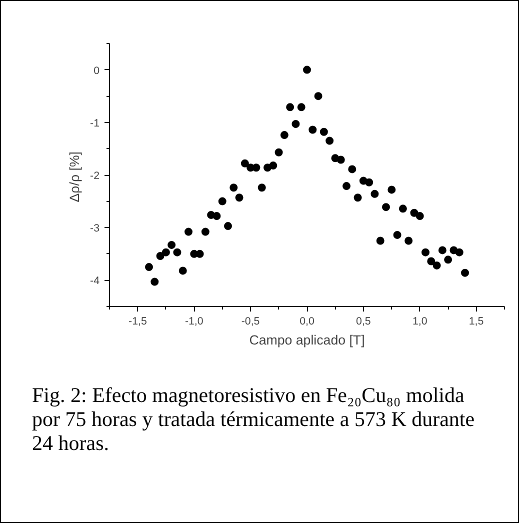 The image size is (525, 529). Describe the element at coordinates (137, 322) in the screenshot. I see `x-tick-label: -1,5` at that location.